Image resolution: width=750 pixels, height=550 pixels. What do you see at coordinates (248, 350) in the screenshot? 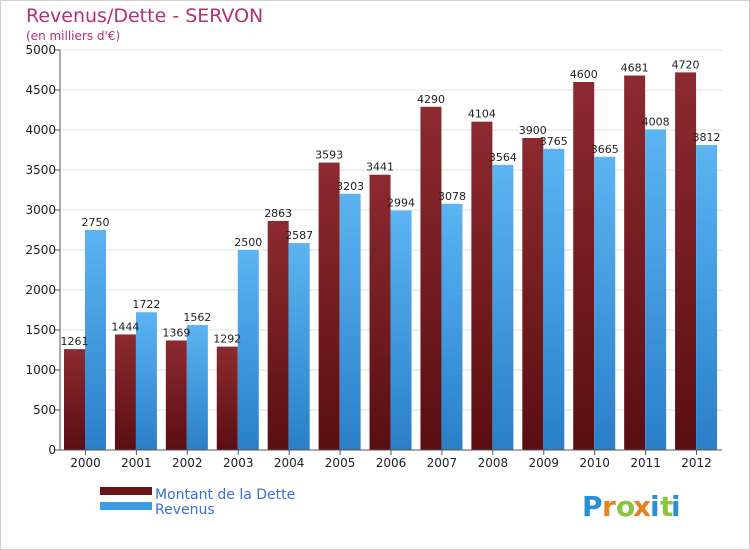
I see `bar-revenus-2003` at bounding box center [248, 350].